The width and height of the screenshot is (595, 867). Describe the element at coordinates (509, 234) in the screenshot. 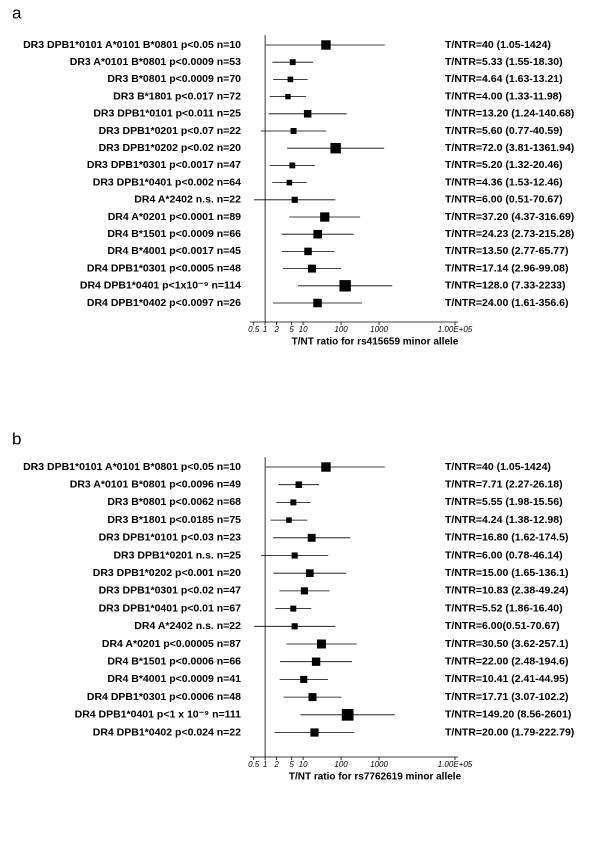

I see `value-label: T/NTR=24.23 (2.73-215.28)` at that location.